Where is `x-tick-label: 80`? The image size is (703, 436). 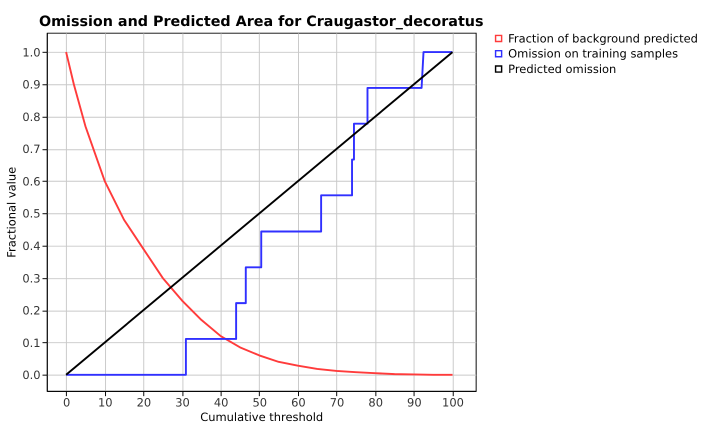
x-tick-label: 80 is located at coordinates (375, 403).